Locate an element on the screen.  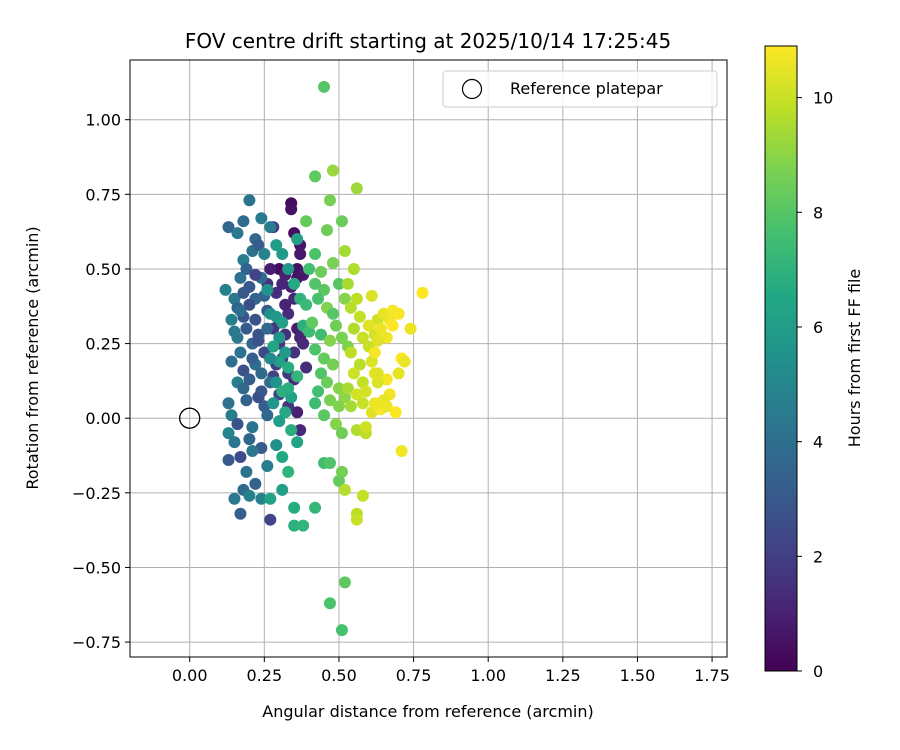
colorbar-gradient is located at coordinates (781, 358).